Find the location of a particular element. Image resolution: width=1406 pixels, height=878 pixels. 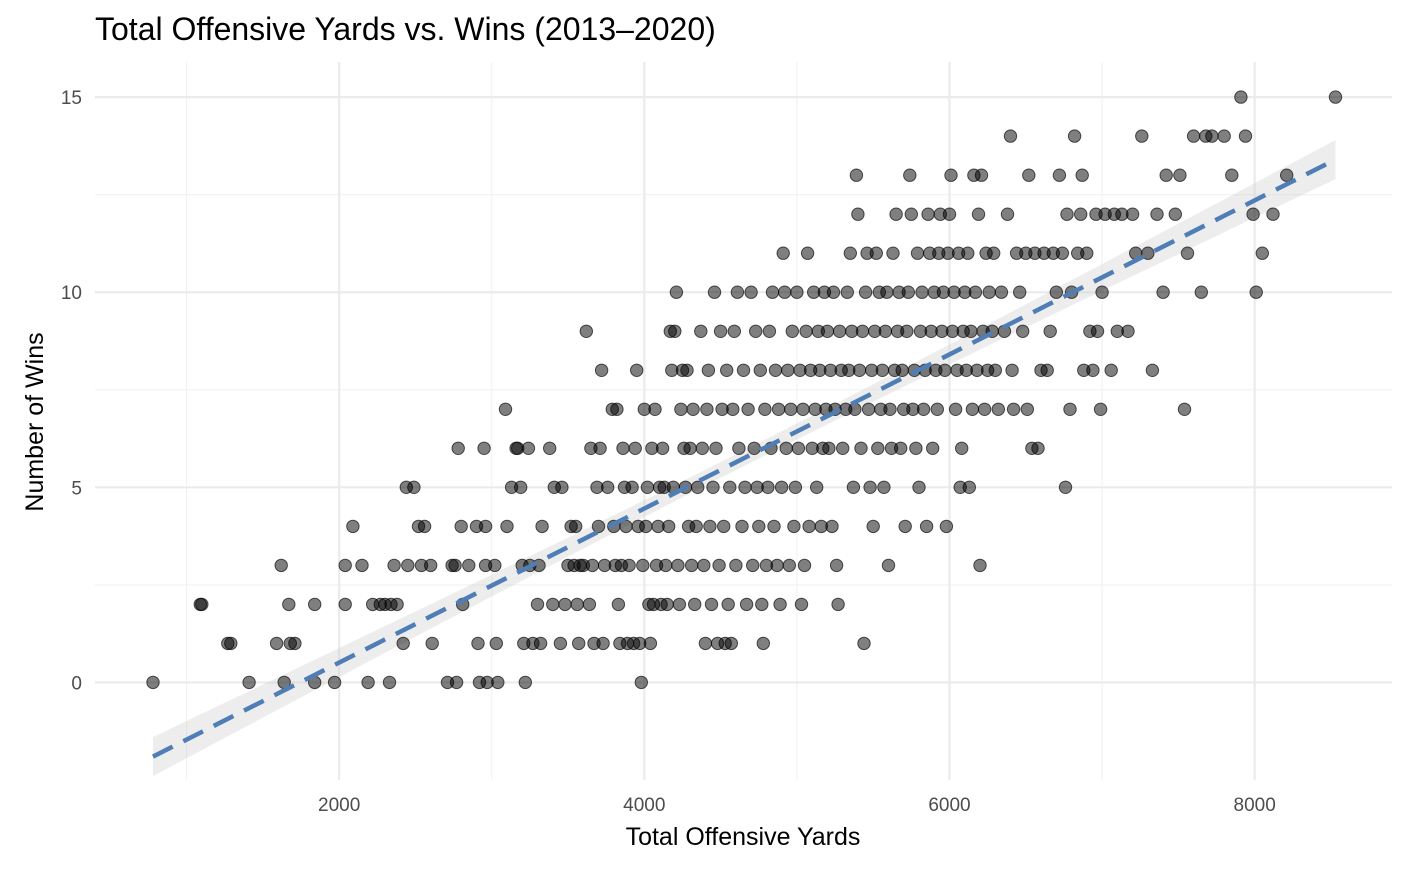

y-tick-label: 15 is located at coordinates (71, 98).